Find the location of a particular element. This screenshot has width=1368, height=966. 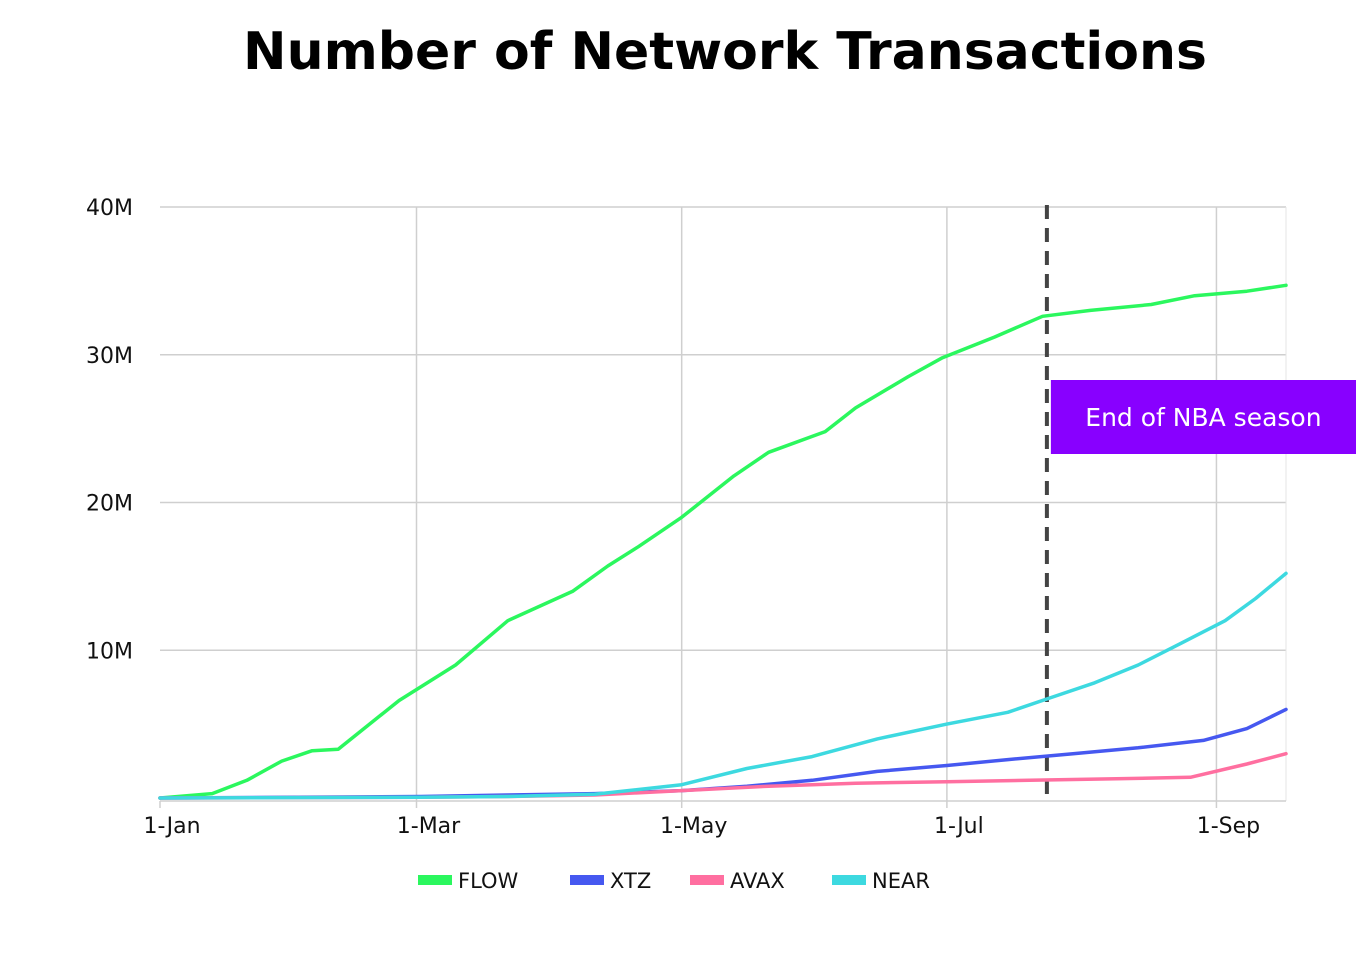

x-tick-label: 1-Jan is located at coordinates (171, 826).